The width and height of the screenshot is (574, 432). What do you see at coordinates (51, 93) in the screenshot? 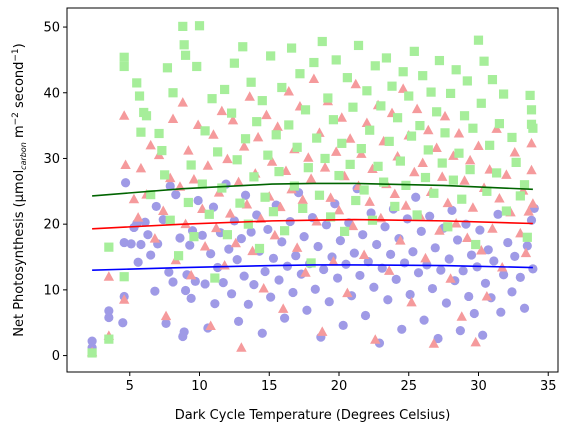
I see `y-tick-label: 40` at bounding box center [51, 93].